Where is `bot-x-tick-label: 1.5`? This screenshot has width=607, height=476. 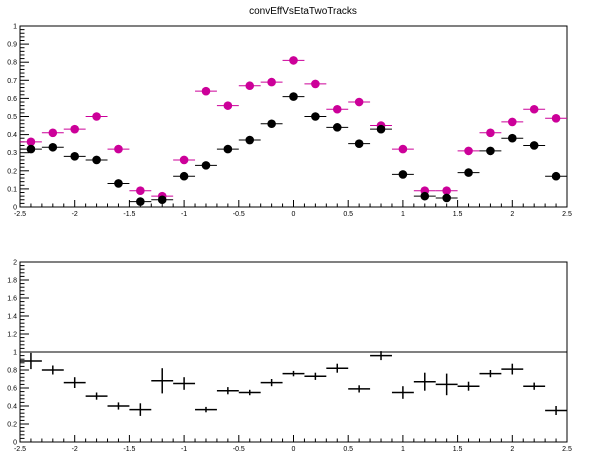 bot-x-tick-label: 1.5 is located at coordinates (458, 449).